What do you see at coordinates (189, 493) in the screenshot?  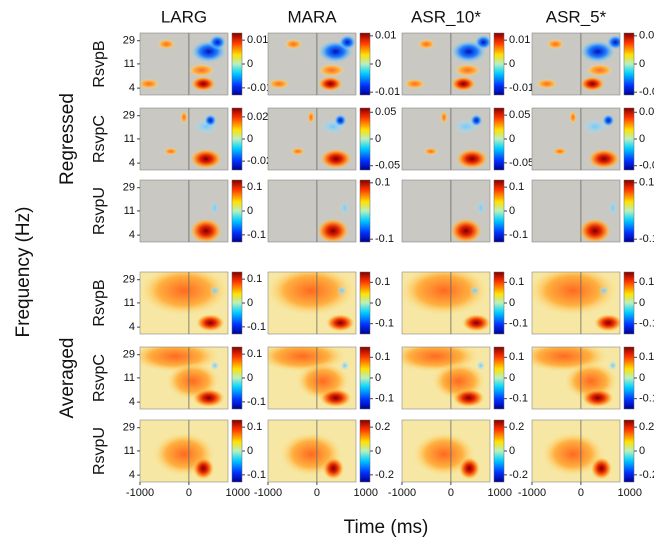 I see `x-tick-label: 0` at bounding box center [189, 493].